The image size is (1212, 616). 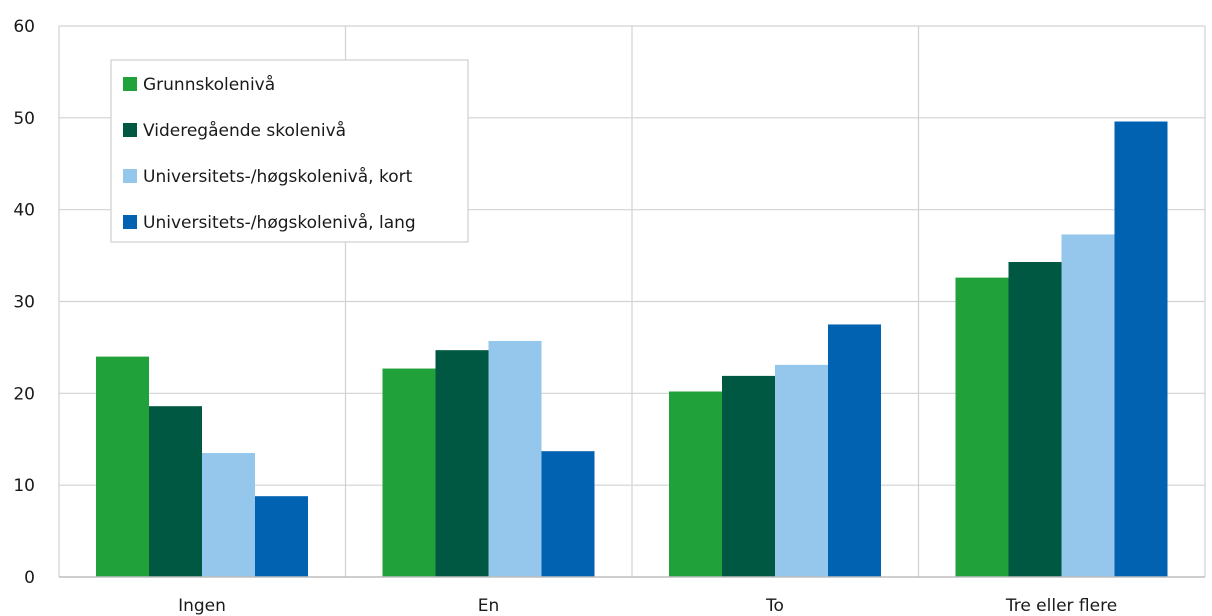 I want to click on y-tick-label: 20, so click(x=24, y=394).